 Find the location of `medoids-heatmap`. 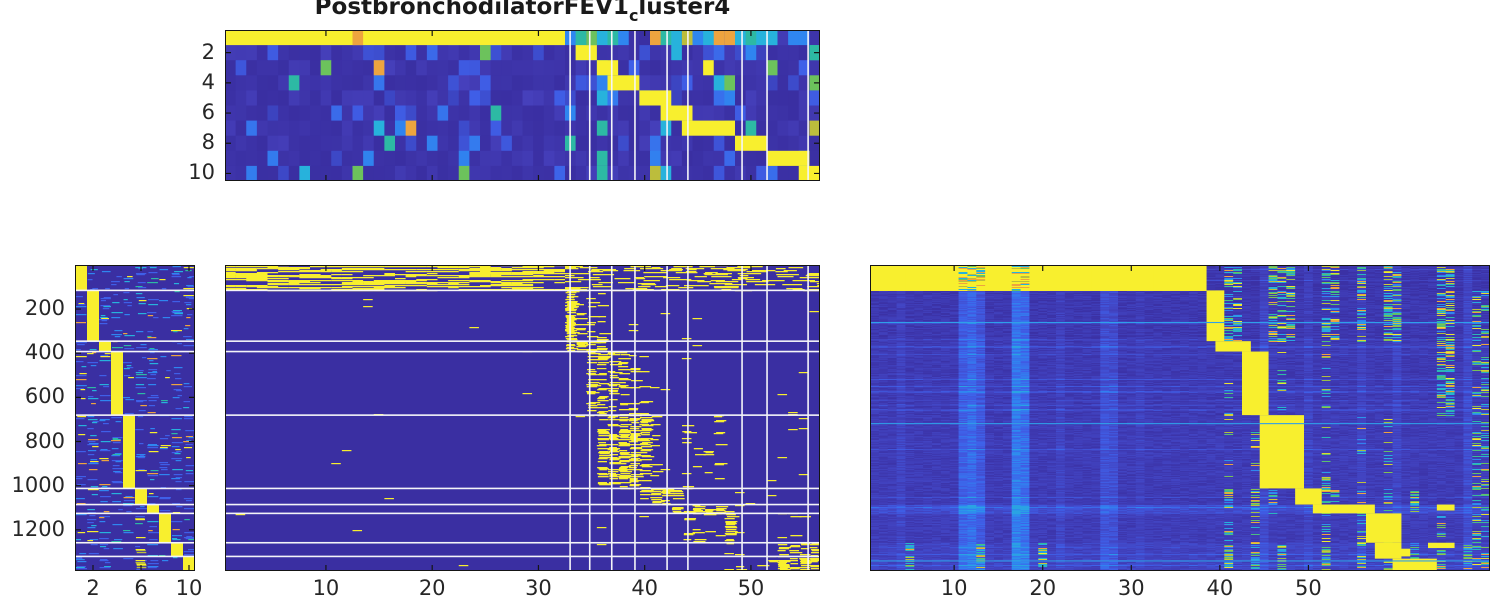

medoids-heatmap is located at coordinates (522, 105).